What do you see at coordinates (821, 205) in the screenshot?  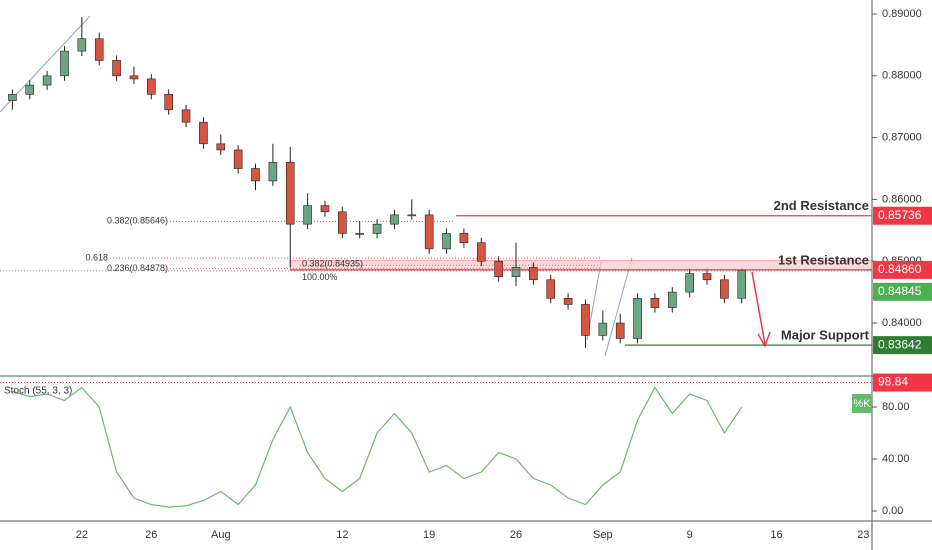 I see `level-name: 2nd Resistance` at bounding box center [821, 205].